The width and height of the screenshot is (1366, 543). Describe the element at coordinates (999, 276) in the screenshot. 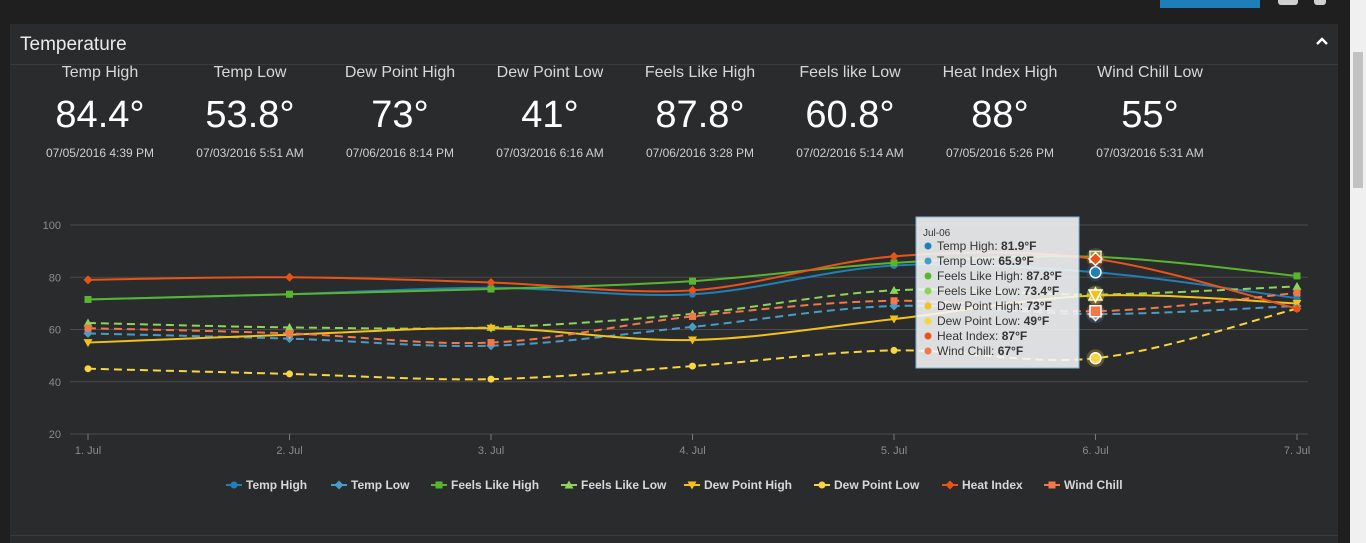

I see `tooltip-row: Feels Like High: 87.8°F` at that location.